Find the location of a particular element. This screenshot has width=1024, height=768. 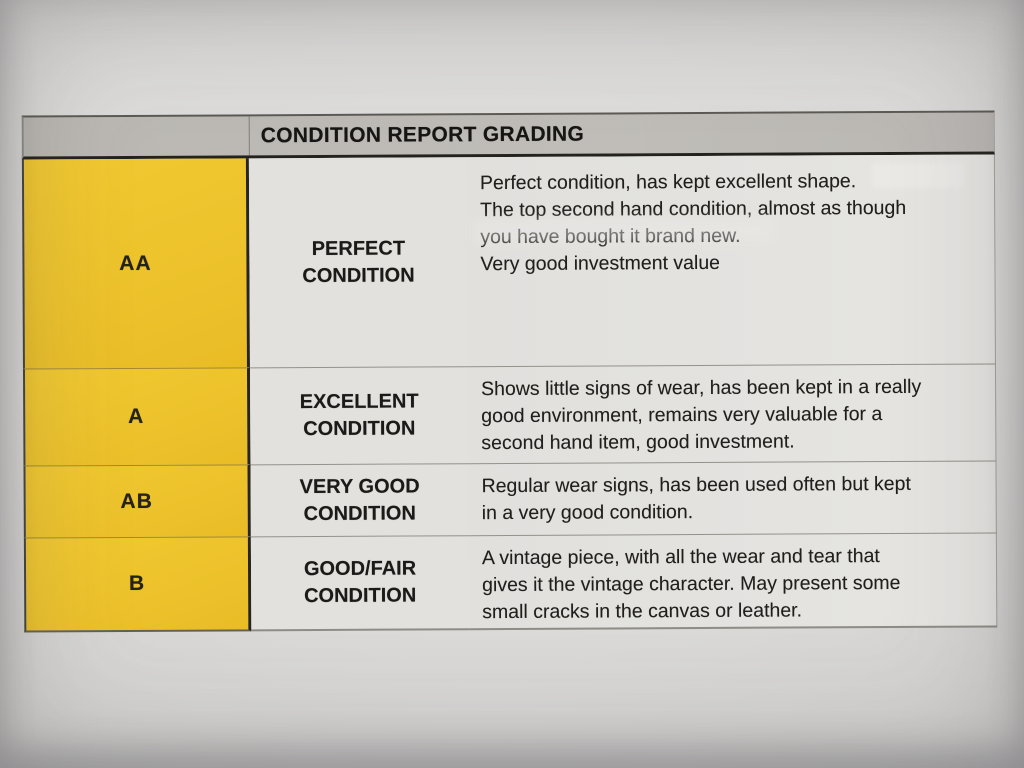

grade-code-a: A is located at coordinates (136, 416).